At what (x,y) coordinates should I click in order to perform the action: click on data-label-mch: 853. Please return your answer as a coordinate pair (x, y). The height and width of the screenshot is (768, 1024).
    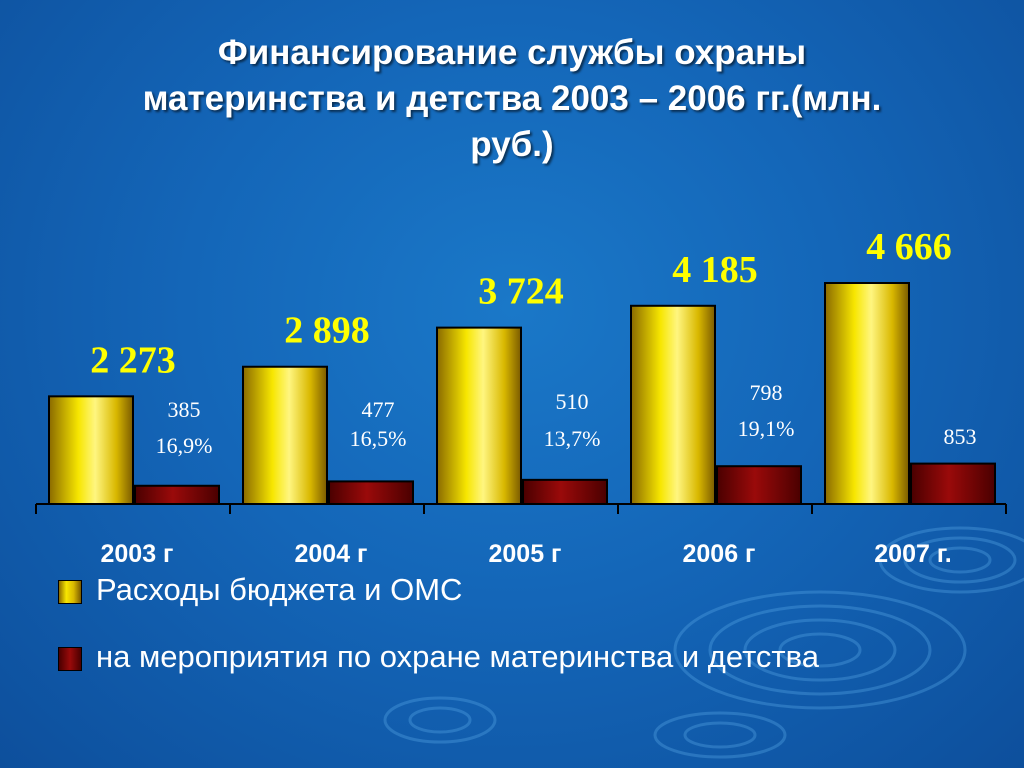
    Looking at the image, I should click on (960, 436).